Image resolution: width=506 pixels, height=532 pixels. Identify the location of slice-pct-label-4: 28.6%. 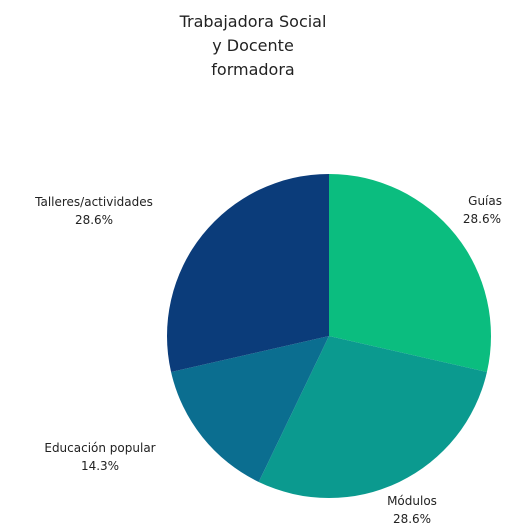
(94, 220).